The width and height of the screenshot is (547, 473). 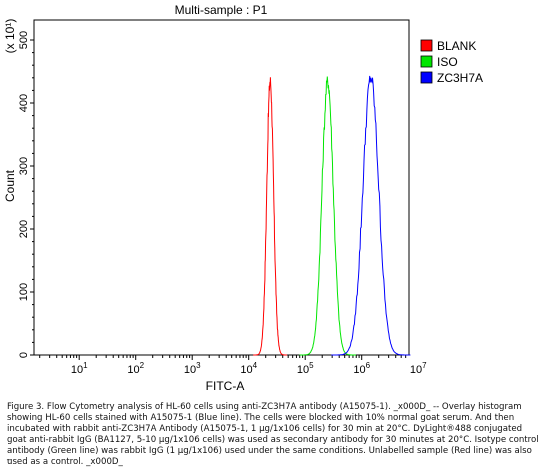 I want to click on y-tick-label: 400, so click(x=24, y=103).